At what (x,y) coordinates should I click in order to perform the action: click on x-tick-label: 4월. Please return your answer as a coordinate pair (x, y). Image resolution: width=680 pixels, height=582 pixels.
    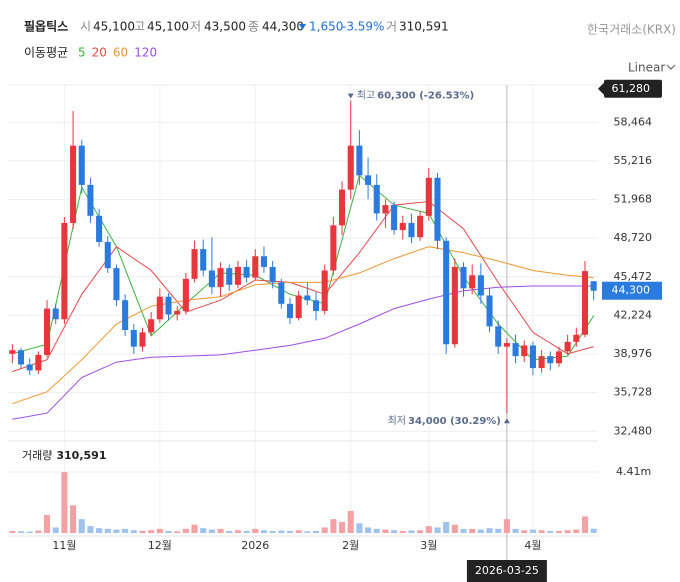
    Looking at the image, I should click on (532, 545).